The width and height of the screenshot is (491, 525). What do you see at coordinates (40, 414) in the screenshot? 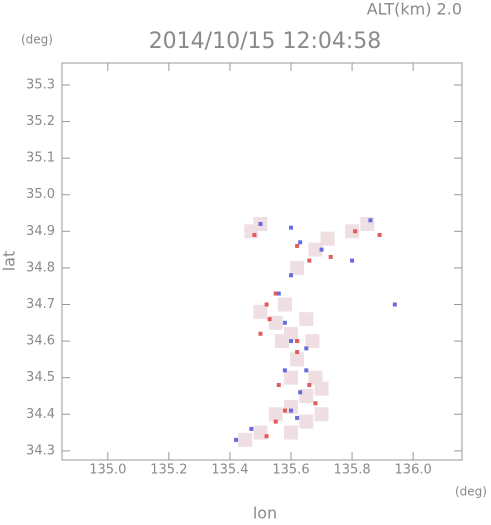
I see `y-tick-label: 34.4` at bounding box center [40, 414].